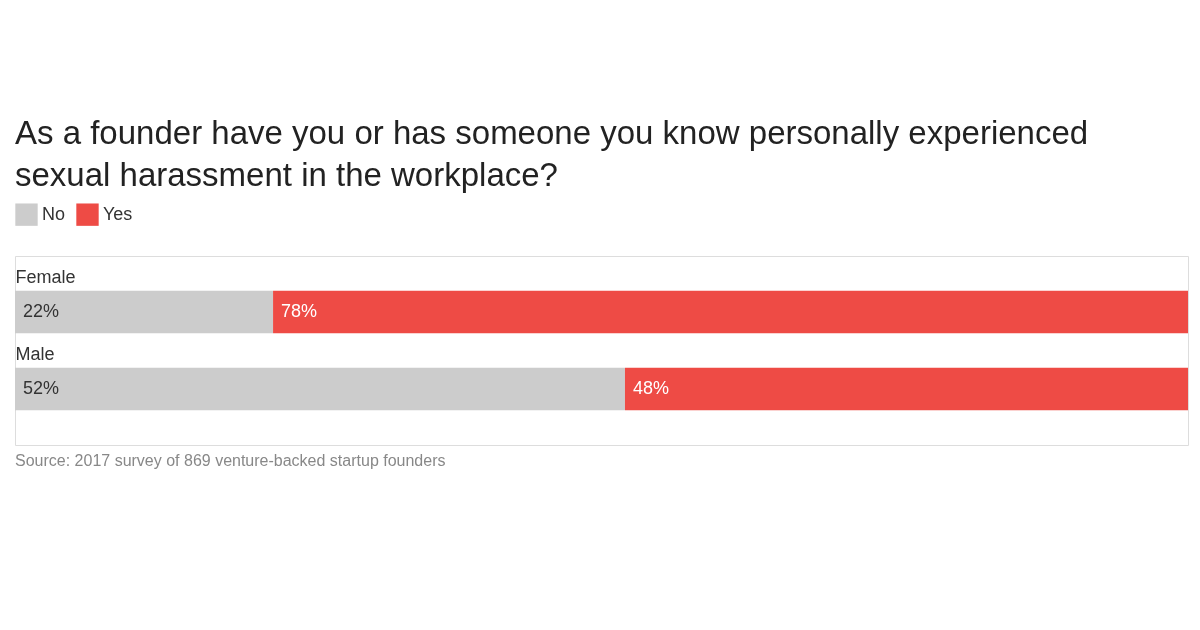 The image size is (1200, 630). I want to click on data-label: 52%, so click(41, 388).